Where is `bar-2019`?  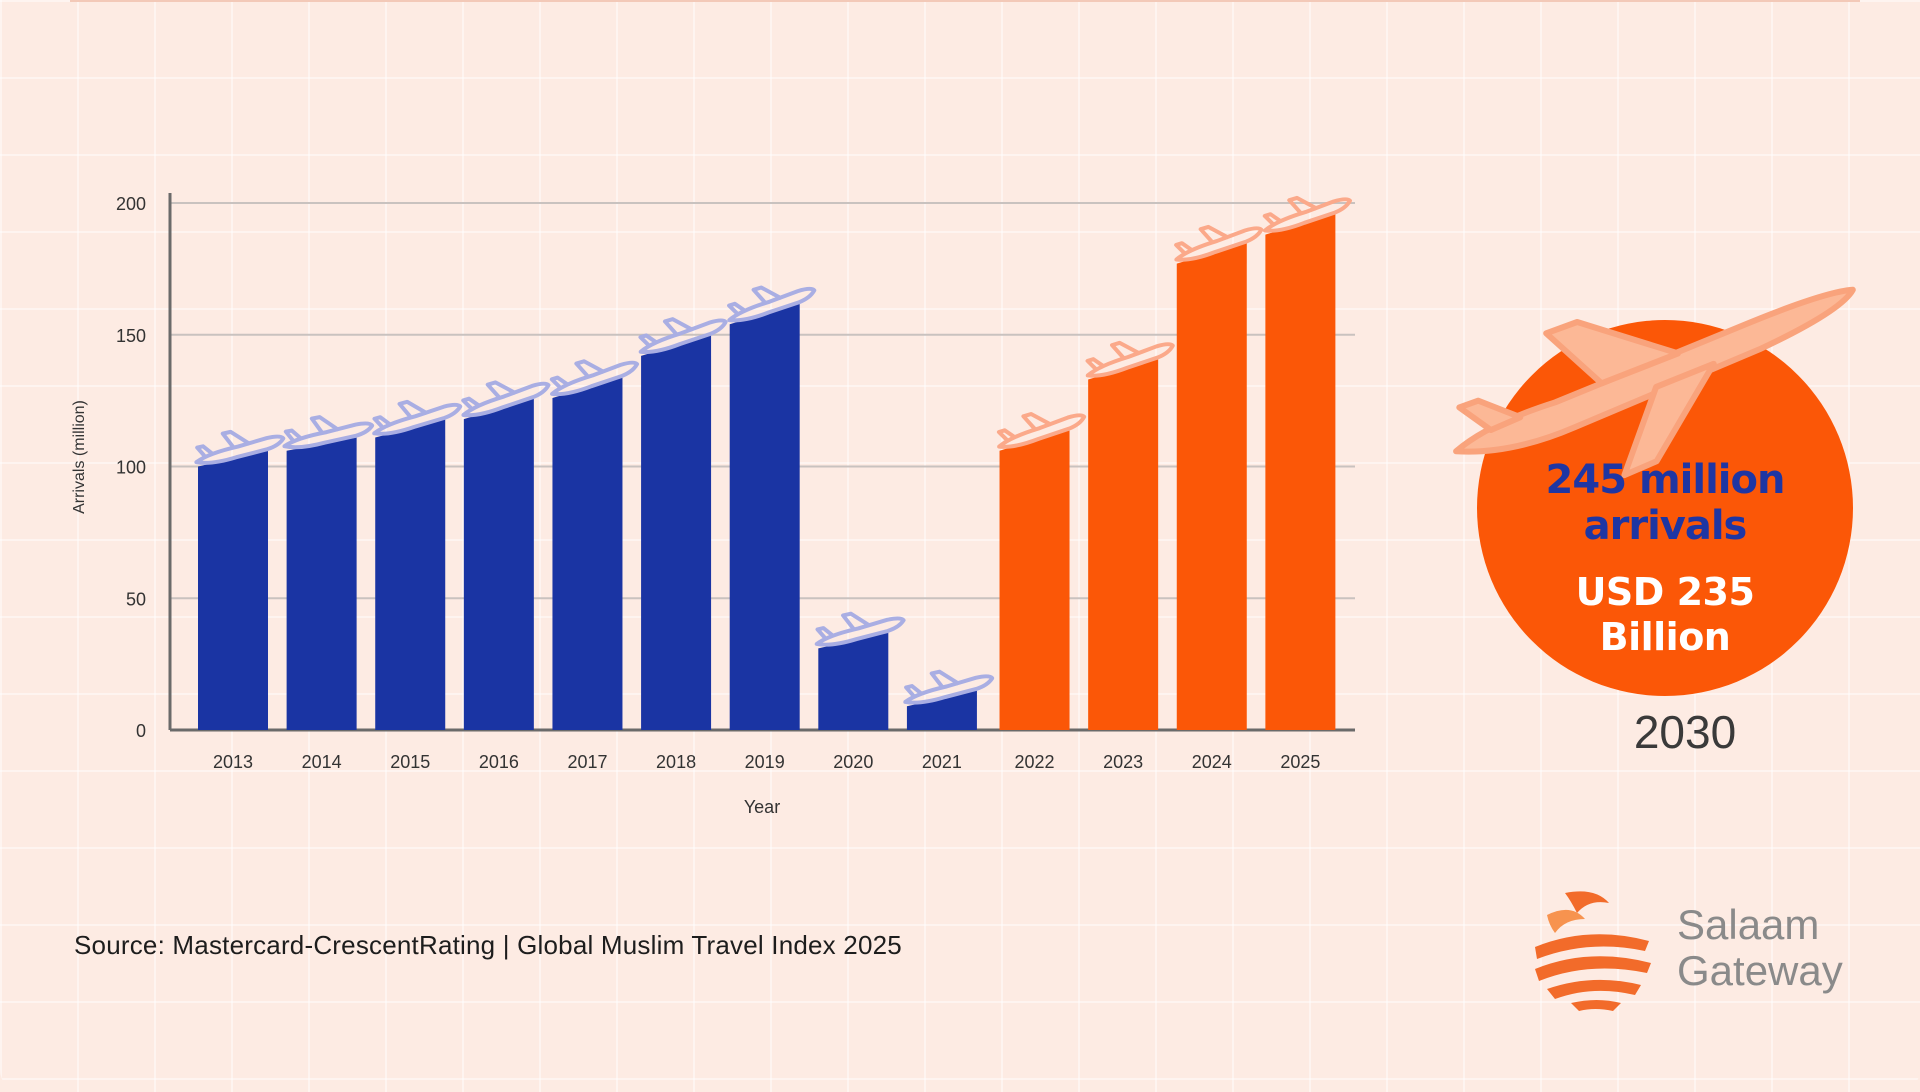 bar-2019 is located at coordinates (764, 516).